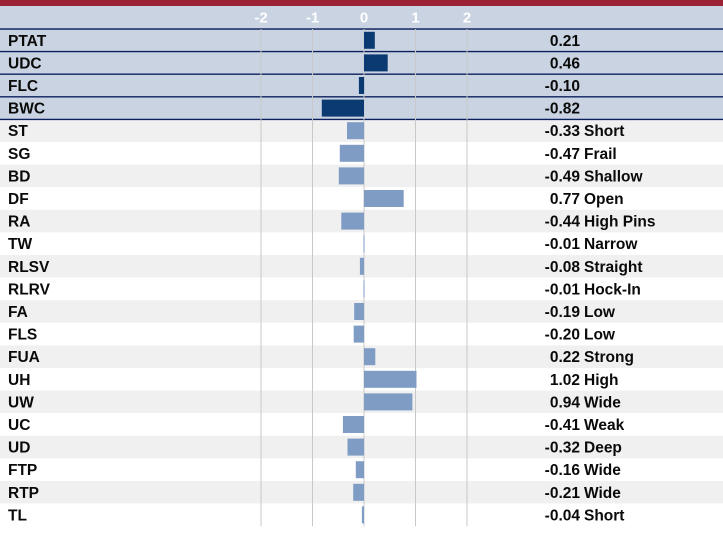 The image size is (723, 536). I want to click on trait-label: RLRV, so click(29, 289).